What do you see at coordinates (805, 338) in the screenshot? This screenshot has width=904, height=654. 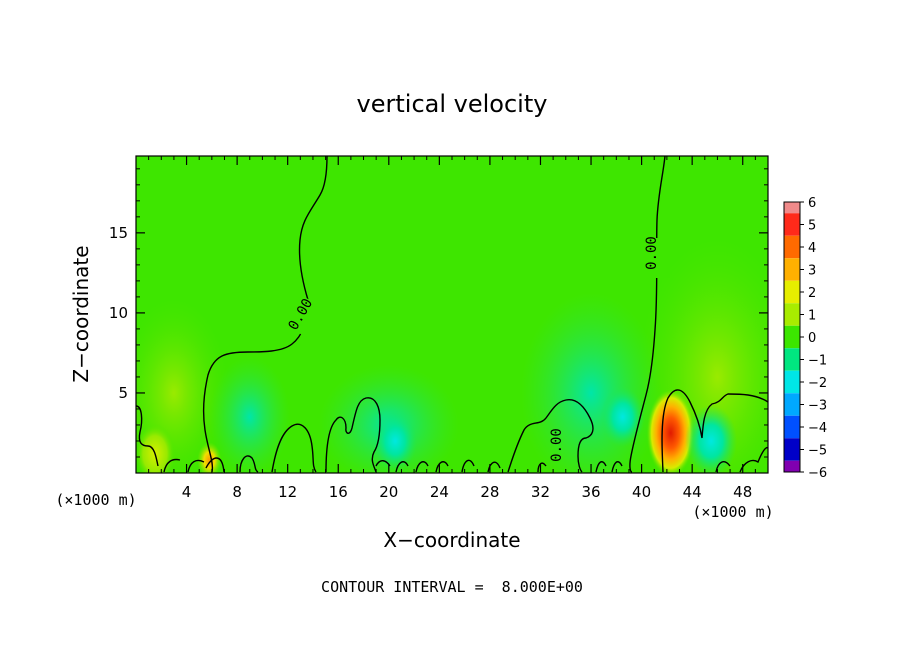 I see `colorbar: 6 5 4 3 2 1 0 −1 −2 −3 −4 −5 −6` at bounding box center [805, 338].